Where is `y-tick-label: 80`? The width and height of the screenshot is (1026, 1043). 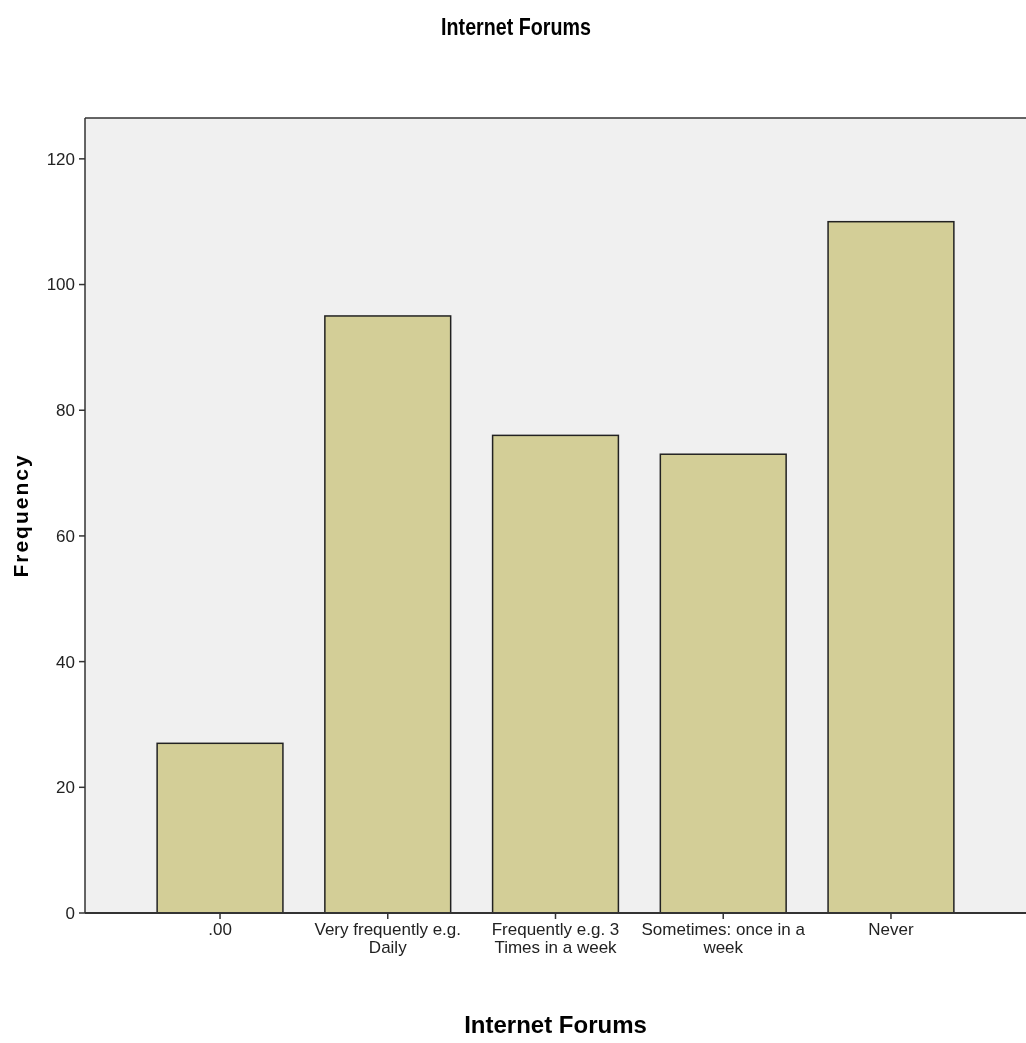
y-tick-label: 80 is located at coordinates (65, 411).